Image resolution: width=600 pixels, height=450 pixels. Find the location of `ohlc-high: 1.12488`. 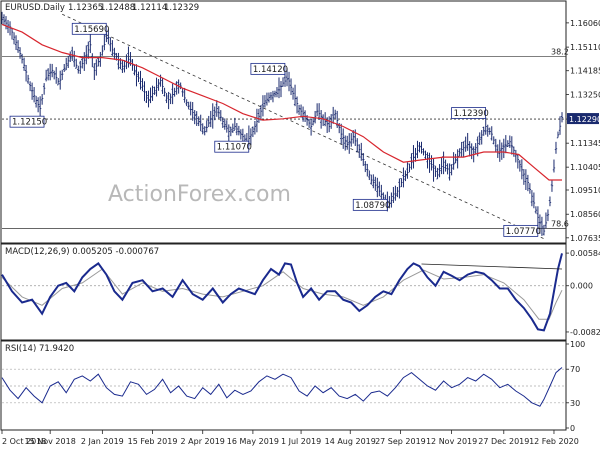

ohlc-high: 1.12488 is located at coordinates (117, 8).